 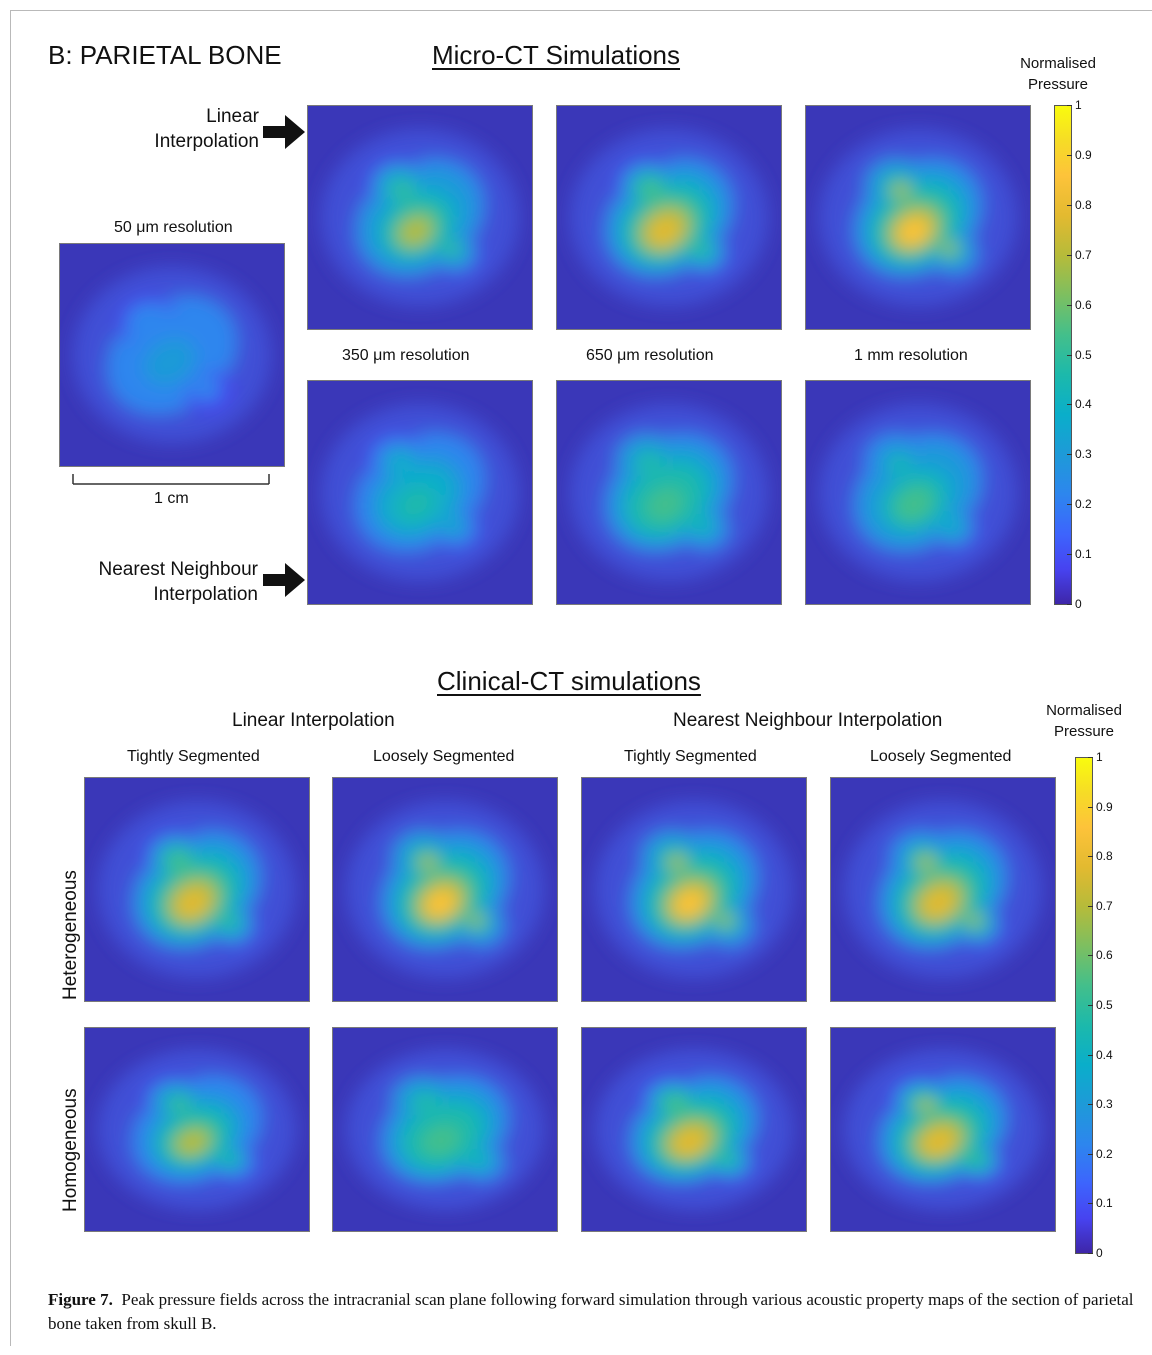 What do you see at coordinates (569, 681) in the screenshot?
I see `clinical-ct-title: Clinical-CT simulations` at bounding box center [569, 681].